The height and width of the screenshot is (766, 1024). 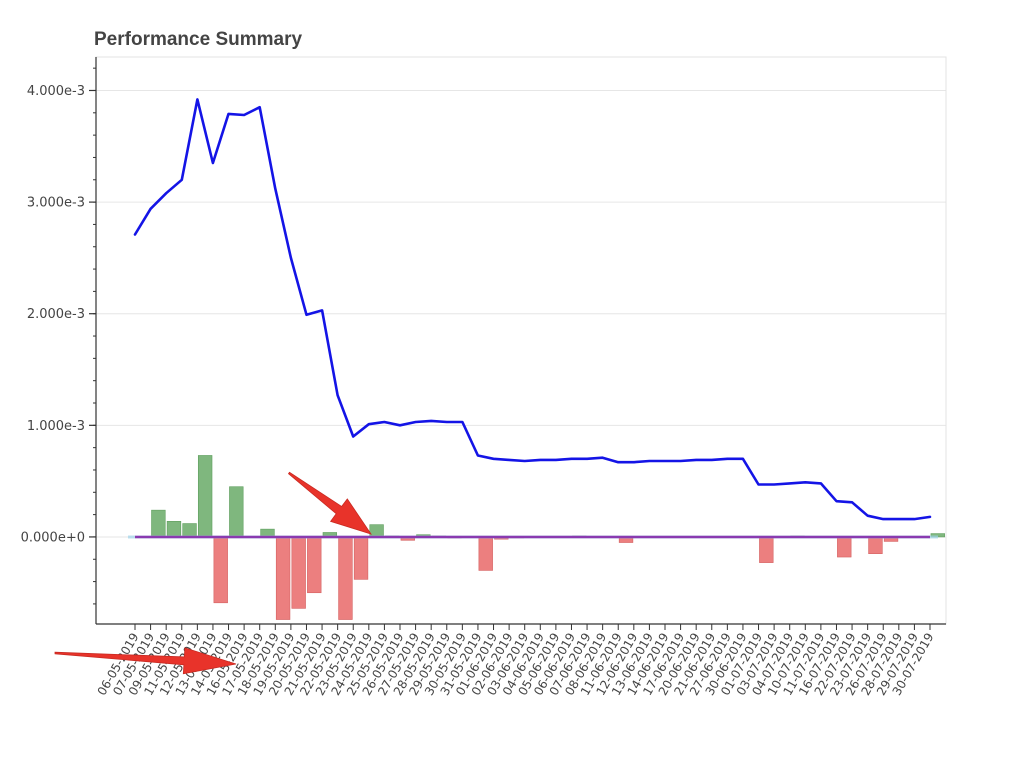 What do you see at coordinates (59, 340) in the screenshot?
I see `y-axis: 0.000e+0 1.000e-3 2.000e-3 3.000e-3 4.000e-3` at bounding box center [59, 340].